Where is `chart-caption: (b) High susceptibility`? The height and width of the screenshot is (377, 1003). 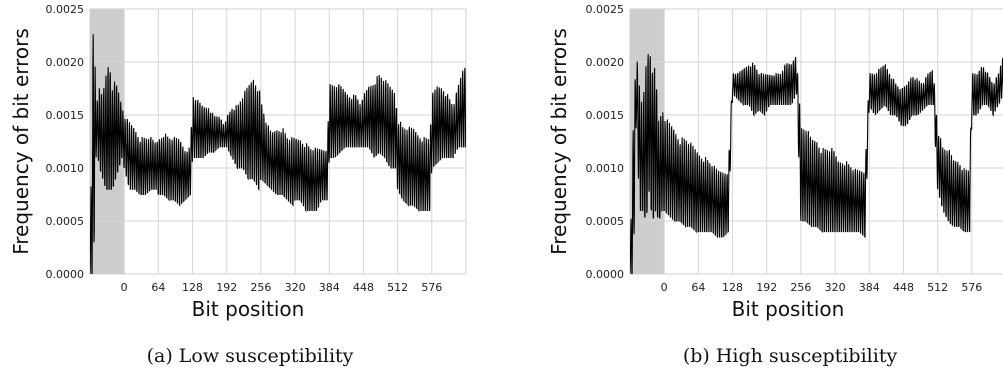 chart-caption: (b) High susceptibility is located at coordinates (790, 356).